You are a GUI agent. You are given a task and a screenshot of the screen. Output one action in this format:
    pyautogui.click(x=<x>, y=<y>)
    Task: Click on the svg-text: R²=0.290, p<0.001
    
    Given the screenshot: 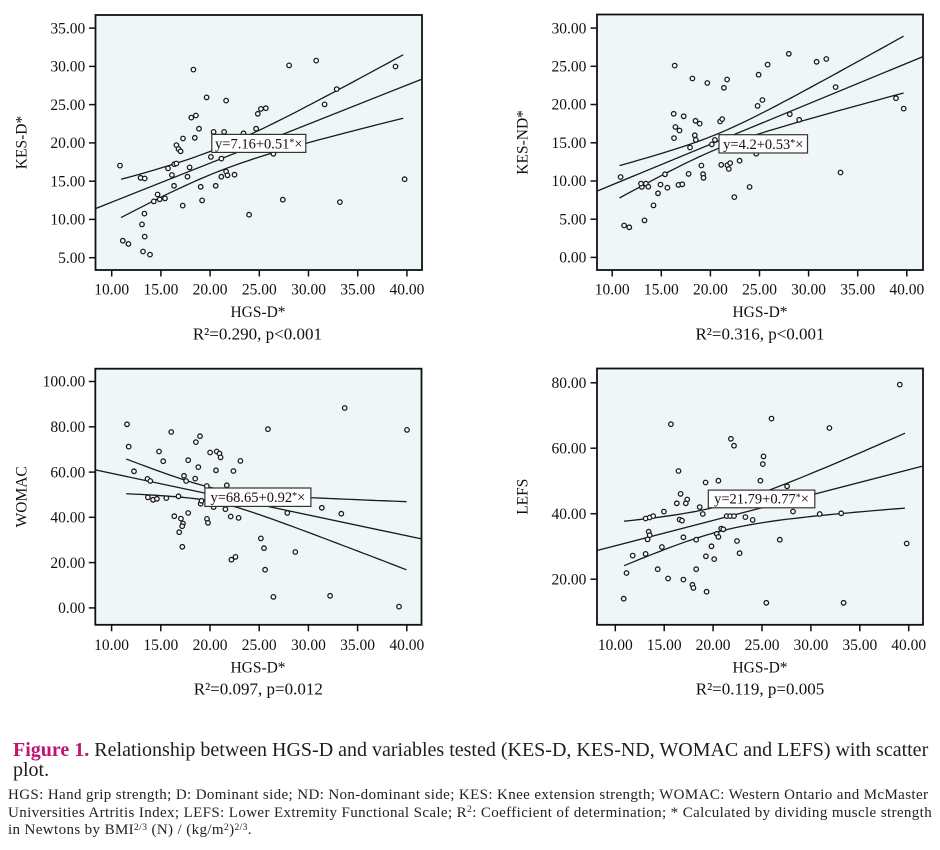 What is the action you would take?
    pyautogui.click(x=257, y=334)
    